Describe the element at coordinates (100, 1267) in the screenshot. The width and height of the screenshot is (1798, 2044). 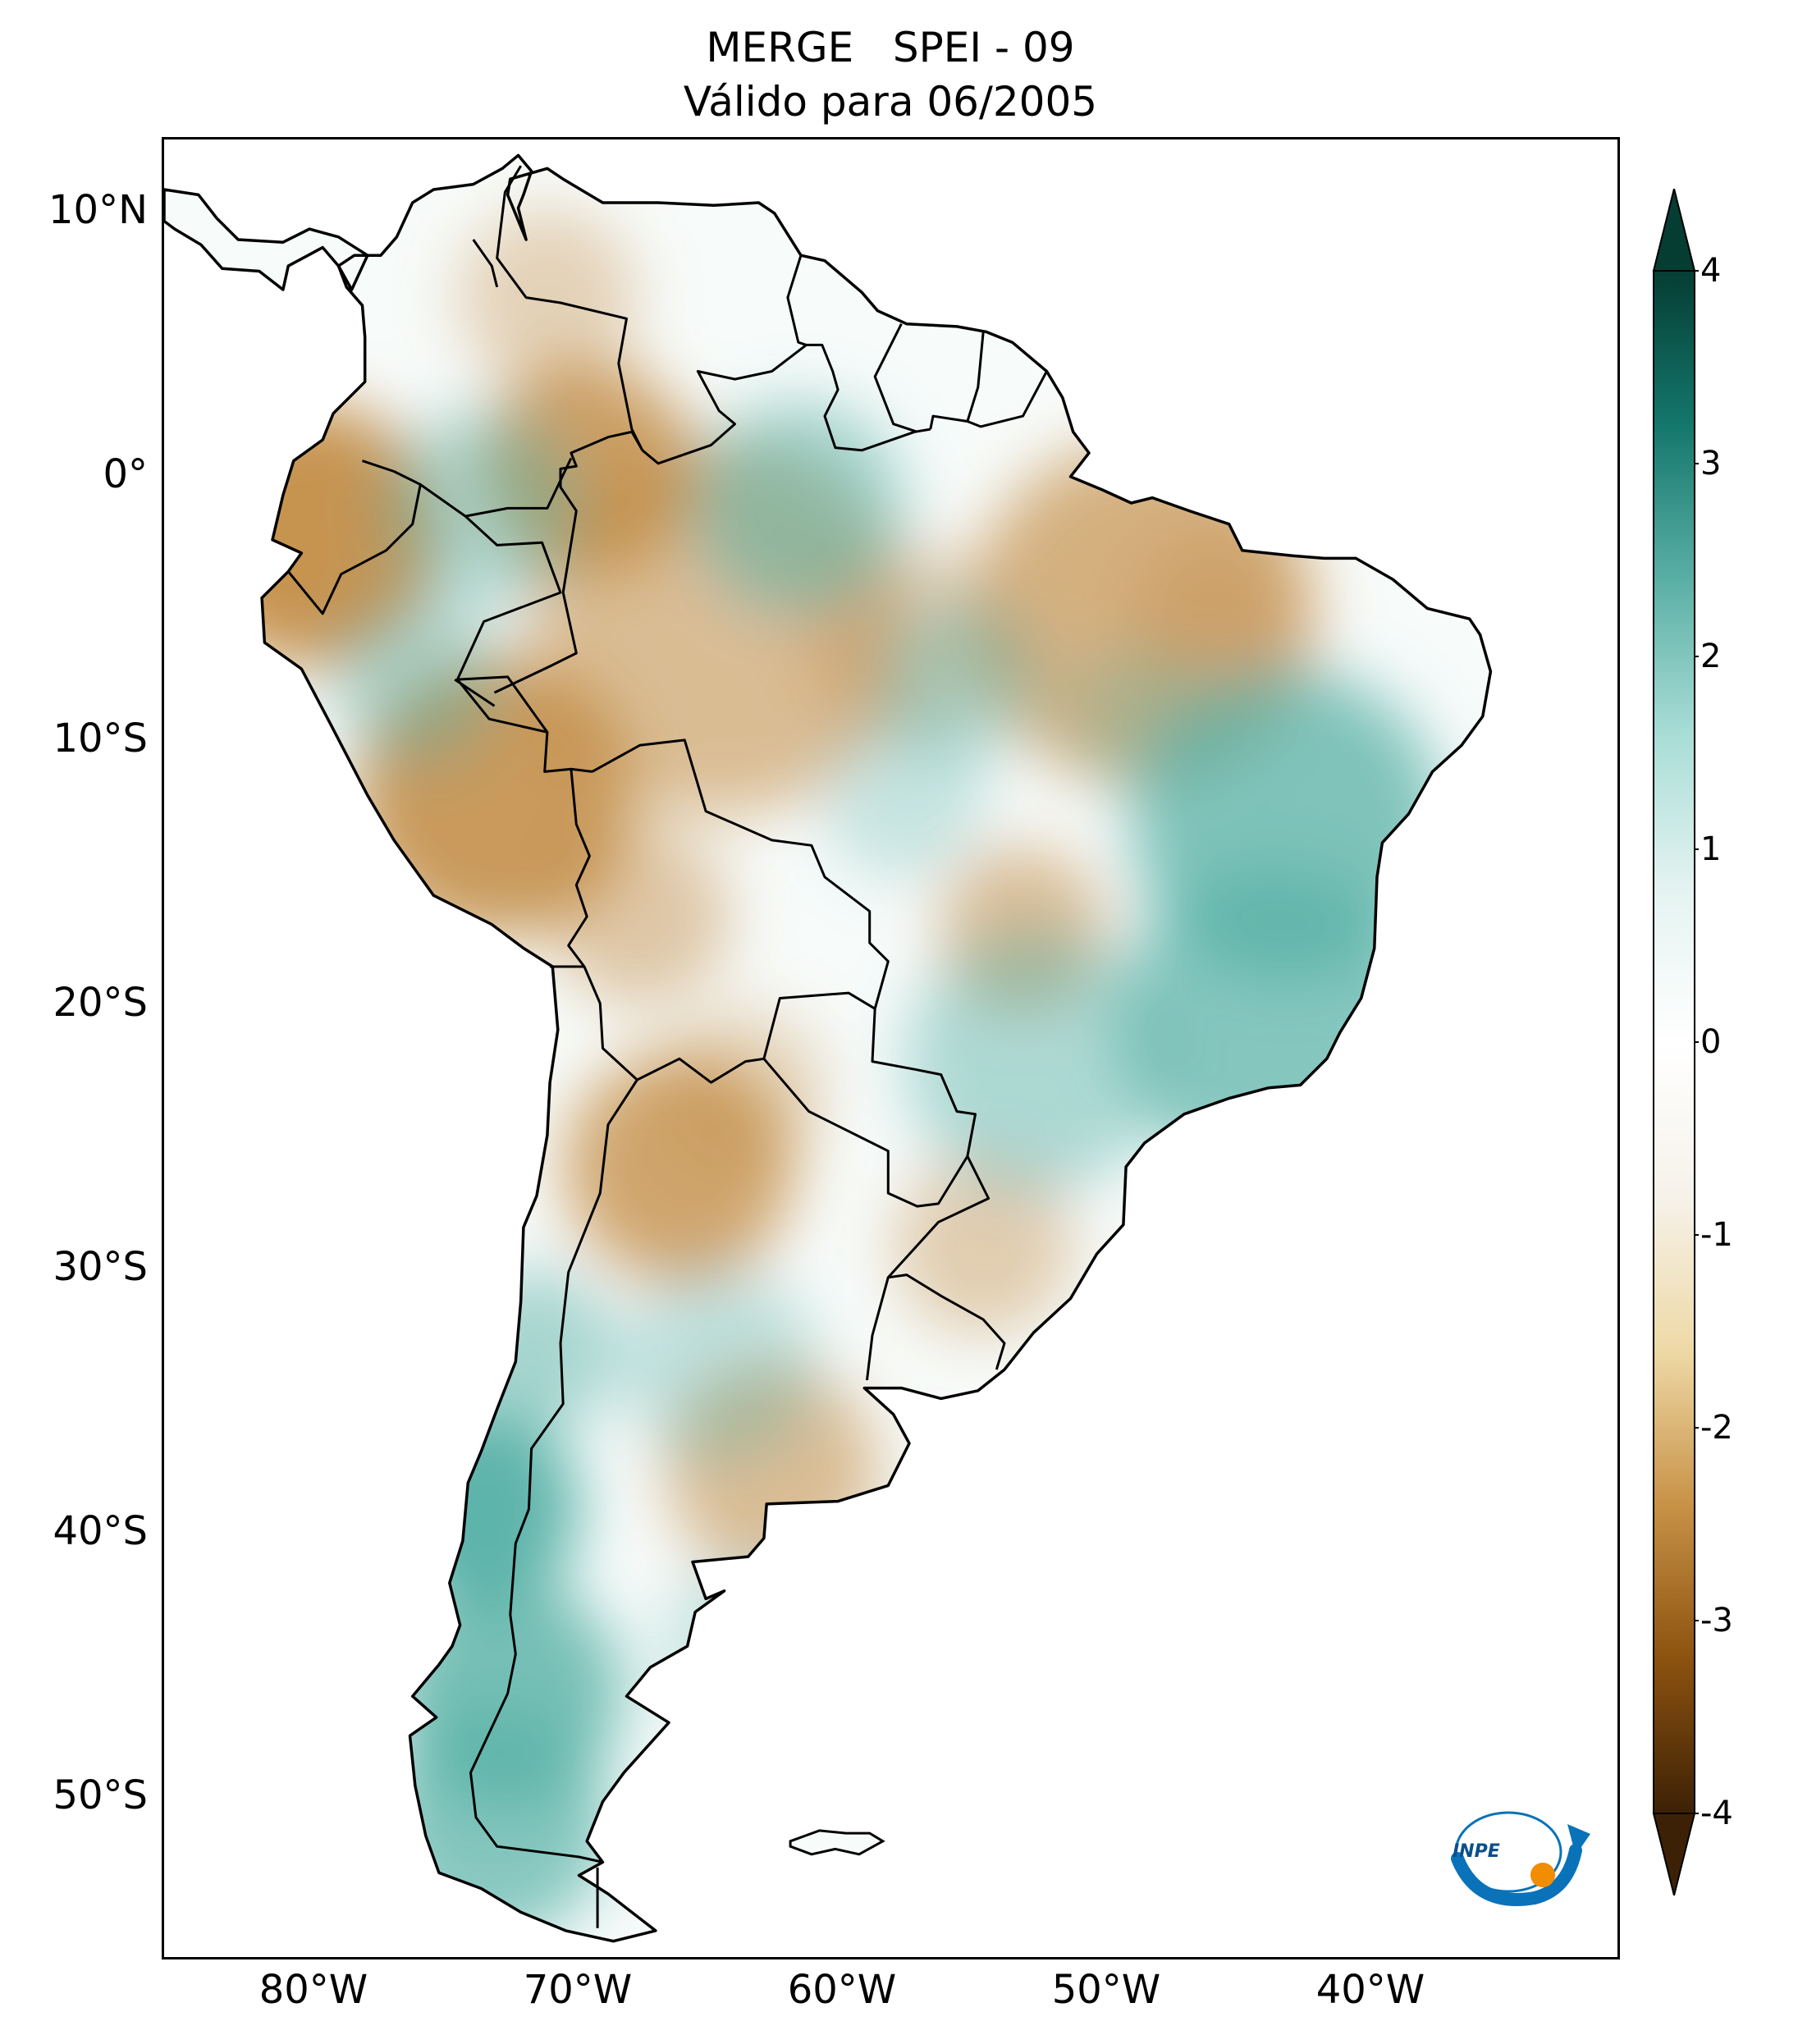
I see `lat-label-30s: 30°S` at that location.